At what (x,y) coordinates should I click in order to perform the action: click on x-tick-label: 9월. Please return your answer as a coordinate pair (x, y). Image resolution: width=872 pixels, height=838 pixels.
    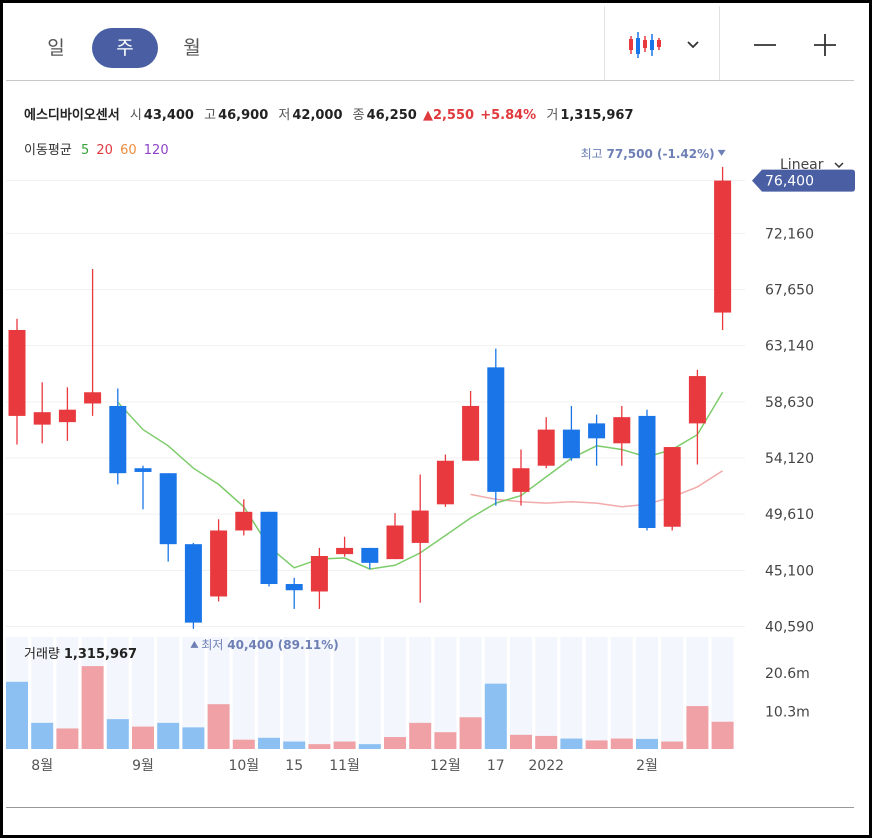
    Looking at the image, I should click on (143, 766).